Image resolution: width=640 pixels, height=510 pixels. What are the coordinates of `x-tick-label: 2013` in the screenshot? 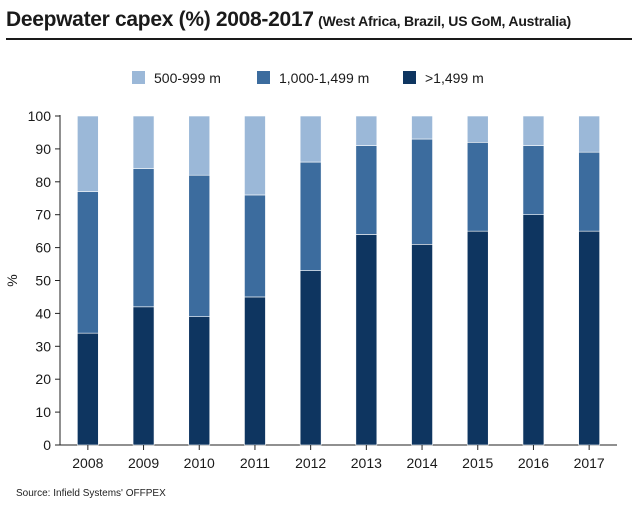 It's located at (366, 463).